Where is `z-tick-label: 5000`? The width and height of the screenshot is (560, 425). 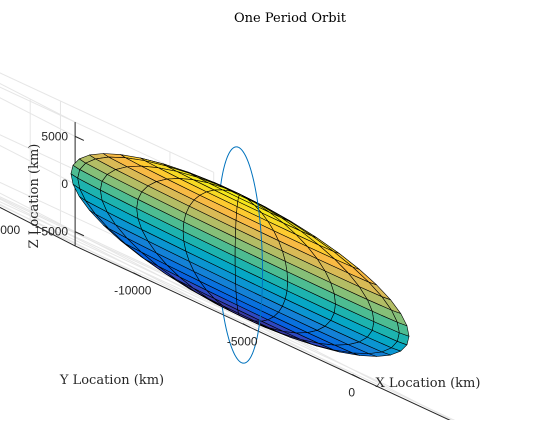 z-tick-label: 5000 is located at coordinates (54, 136).